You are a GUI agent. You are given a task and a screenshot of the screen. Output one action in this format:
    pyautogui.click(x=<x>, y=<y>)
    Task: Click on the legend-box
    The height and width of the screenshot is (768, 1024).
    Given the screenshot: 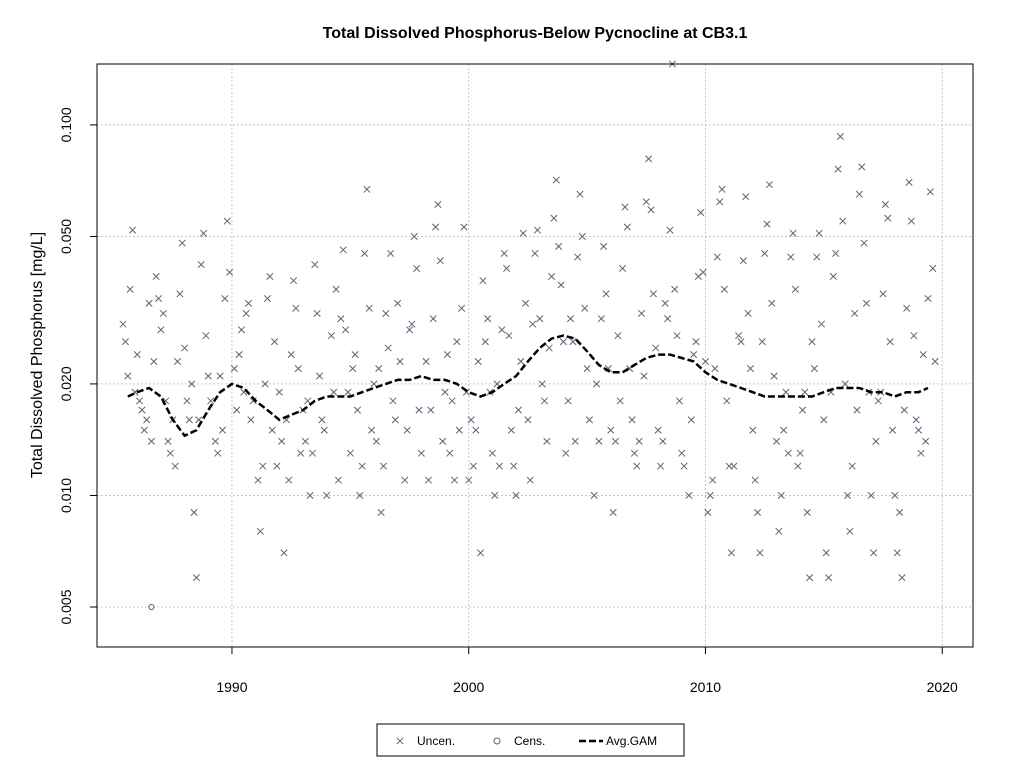 What is the action you would take?
    pyautogui.click(x=530, y=740)
    